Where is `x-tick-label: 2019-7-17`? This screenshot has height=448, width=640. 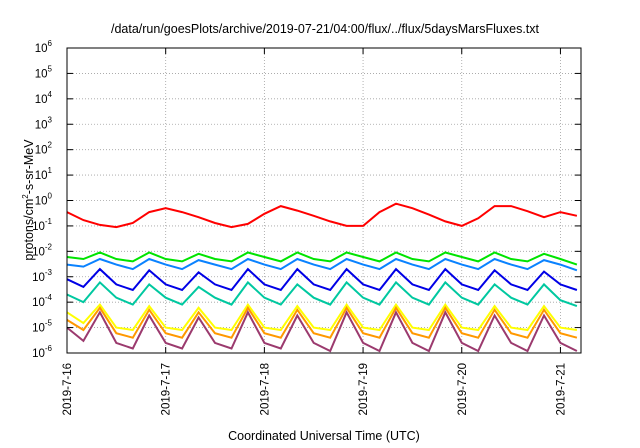
x-tick-label: 2019-7-17 is located at coordinates (167, 389).